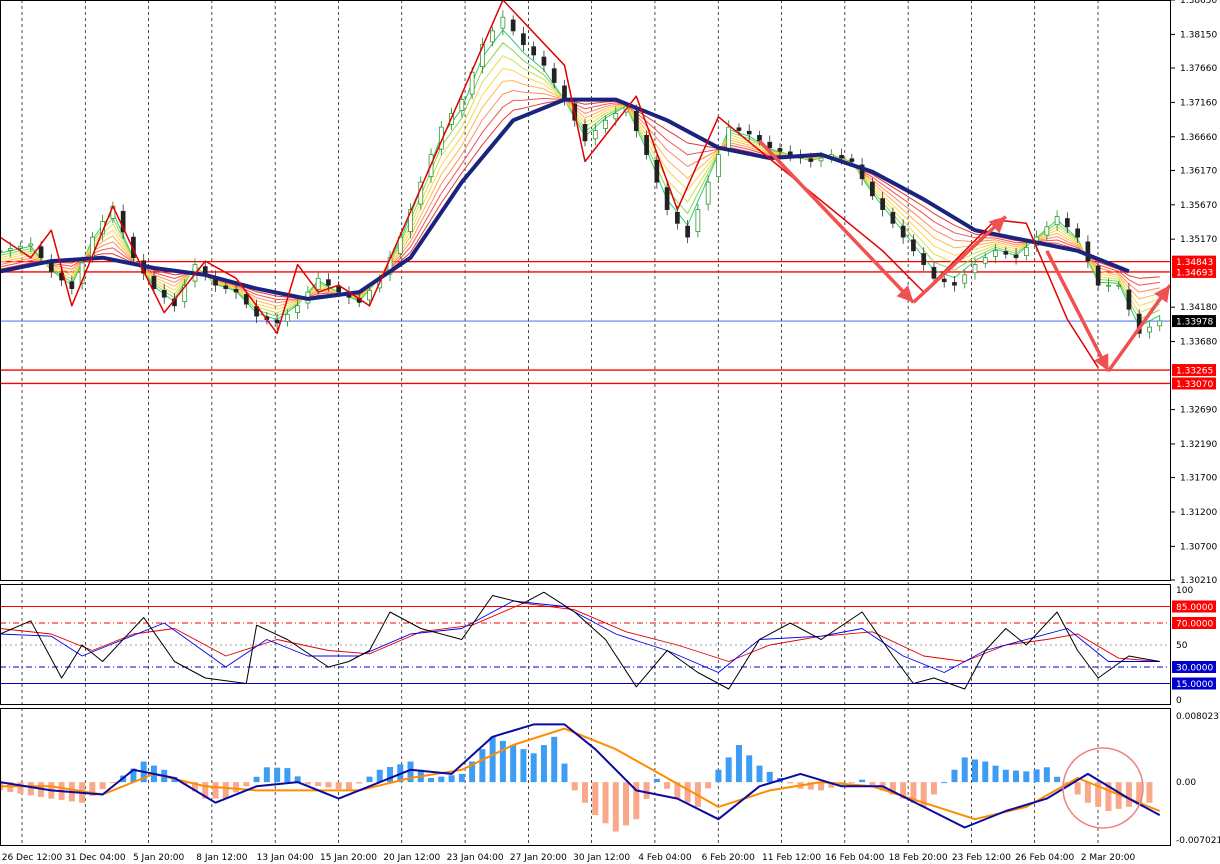 The height and width of the screenshot is (864, 1220). I want to click on y-tick-label: 1.30210, so click(1198, 581).